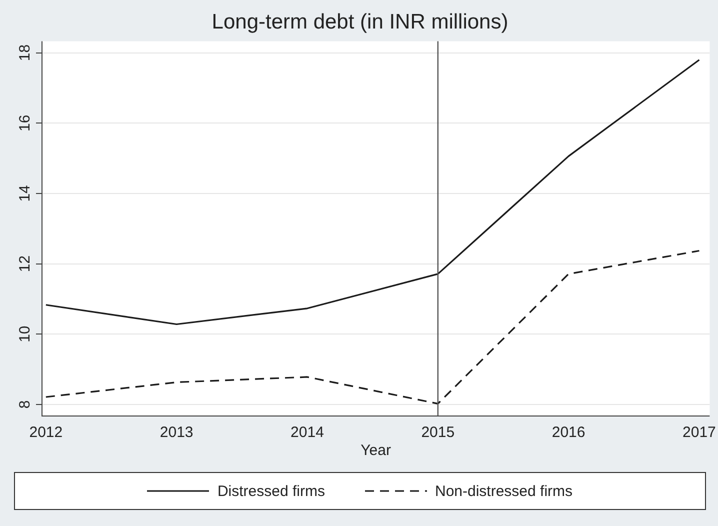  Describe the element at coordinates (25, 334) in the screenshot. I see `y-tick-label: 10` at that location.